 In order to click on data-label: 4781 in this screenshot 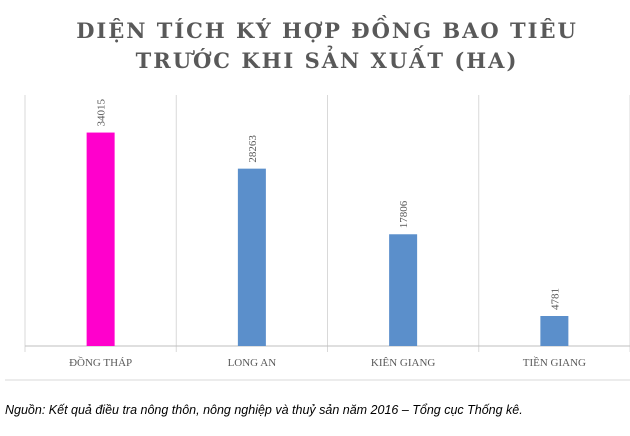, I will do `click(555, 299)`.